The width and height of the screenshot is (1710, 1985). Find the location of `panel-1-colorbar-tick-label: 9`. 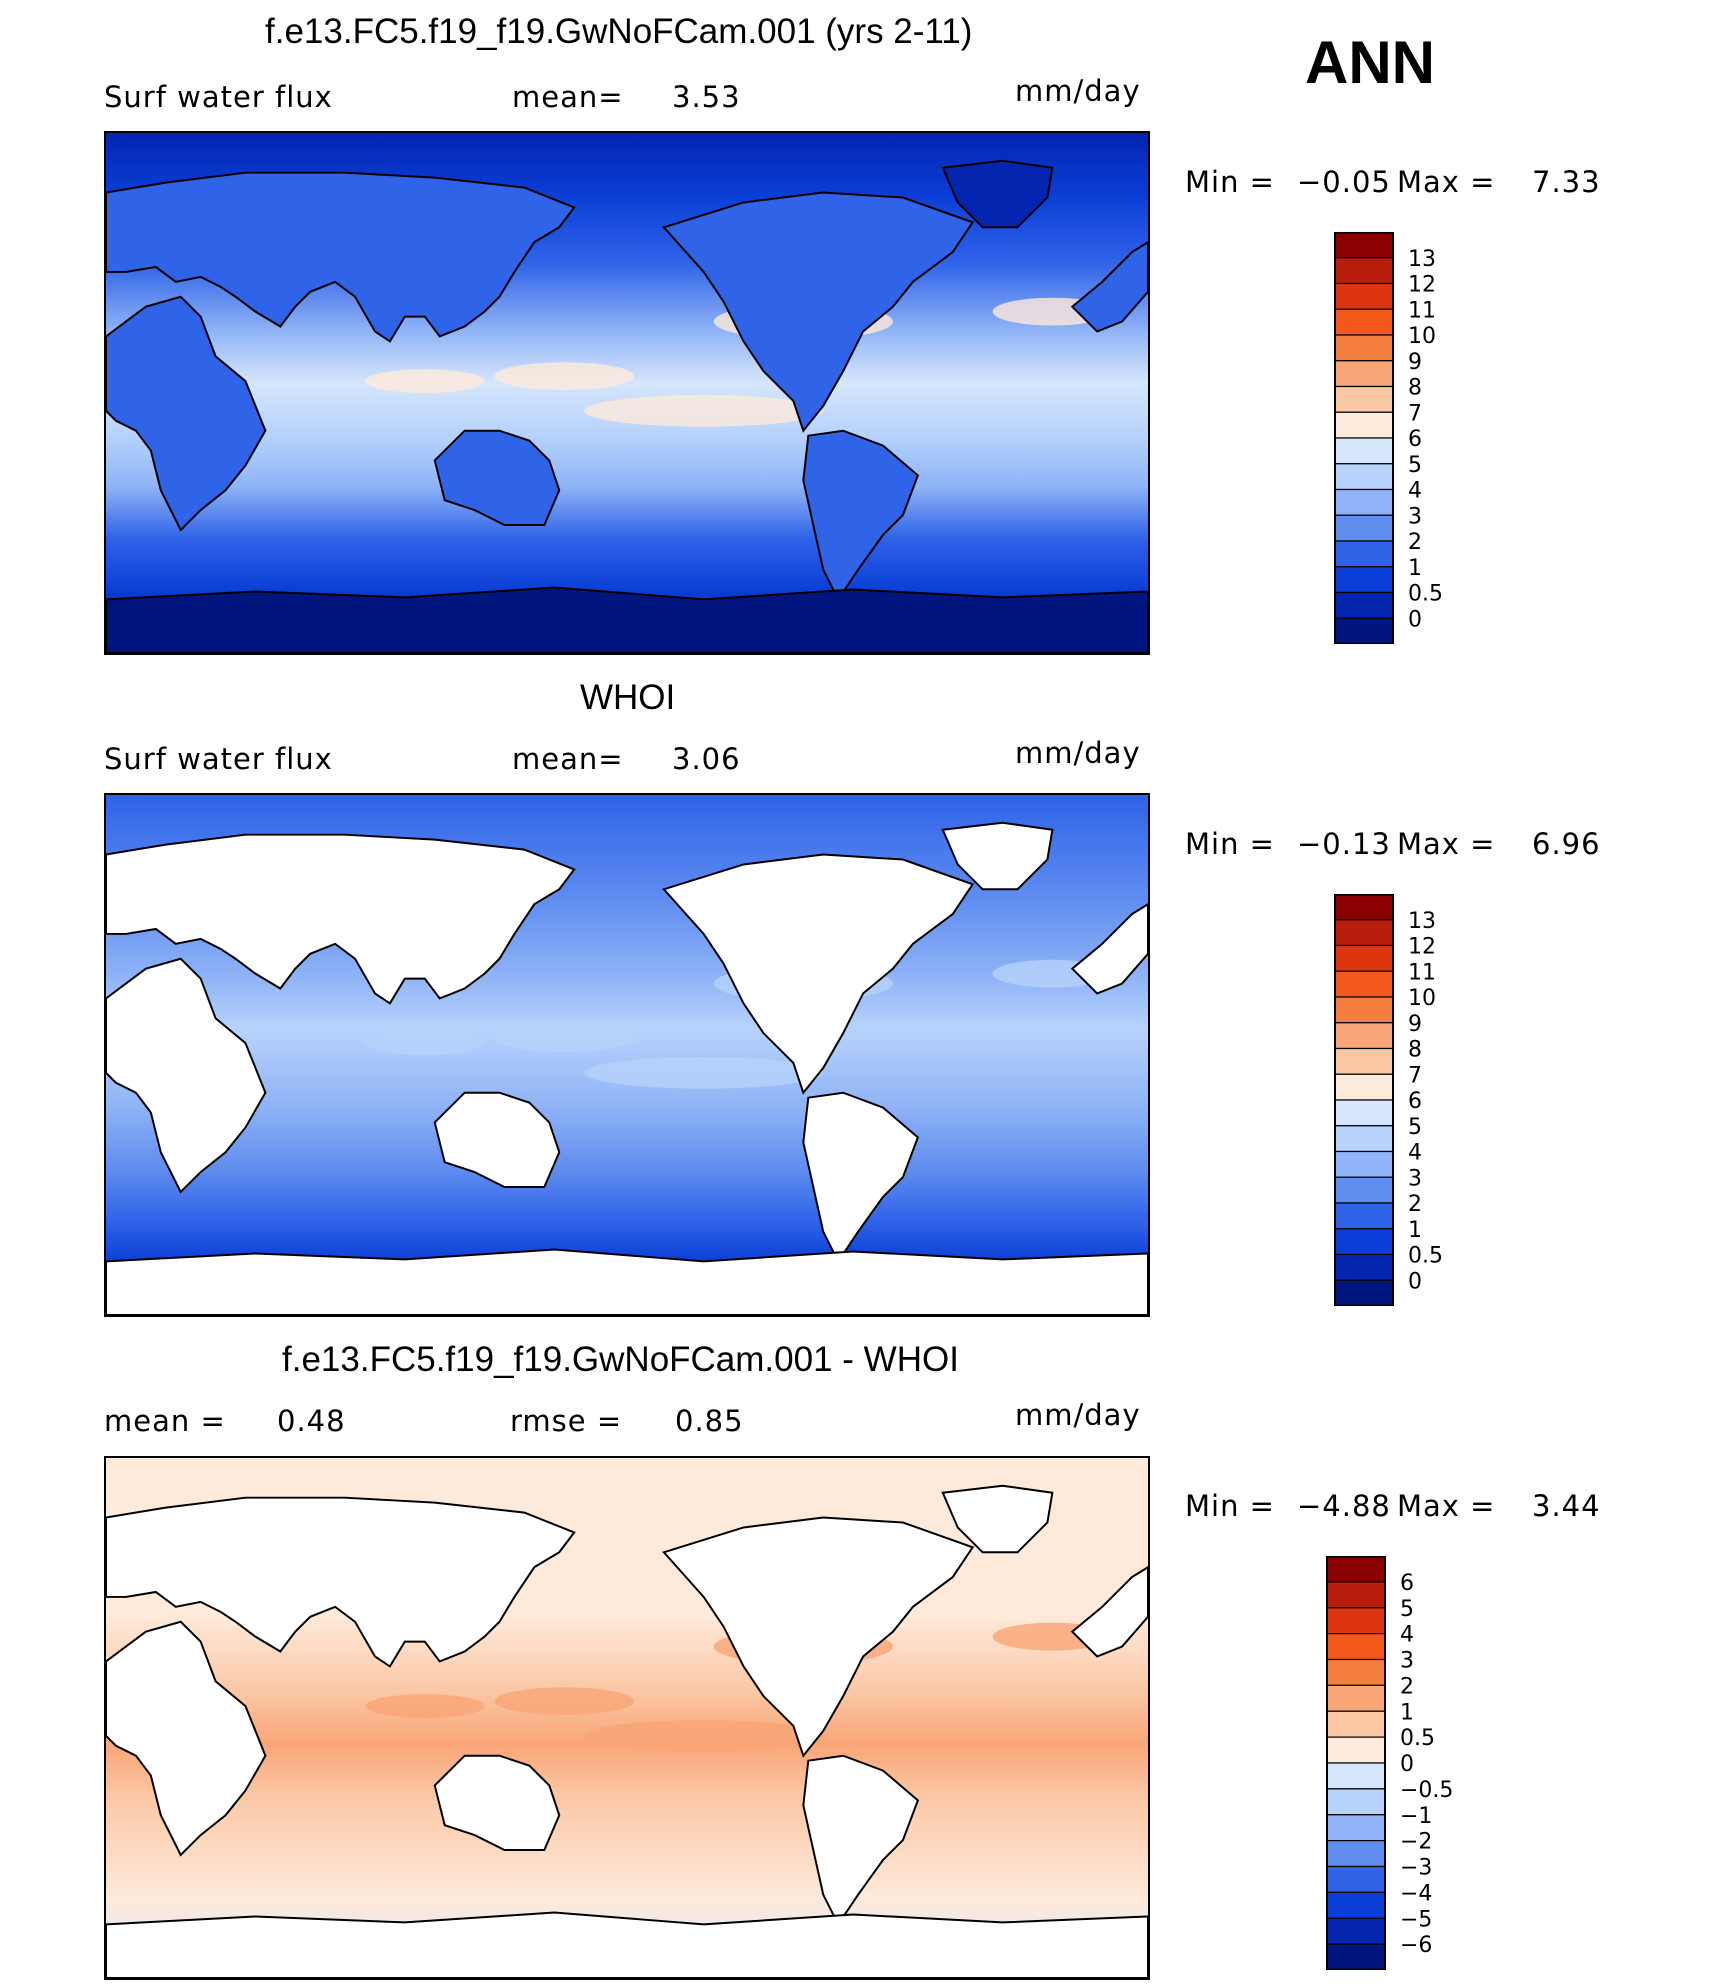

panel-1-colorbar-tick-label: 9 is located at coordinates (1415, 362).